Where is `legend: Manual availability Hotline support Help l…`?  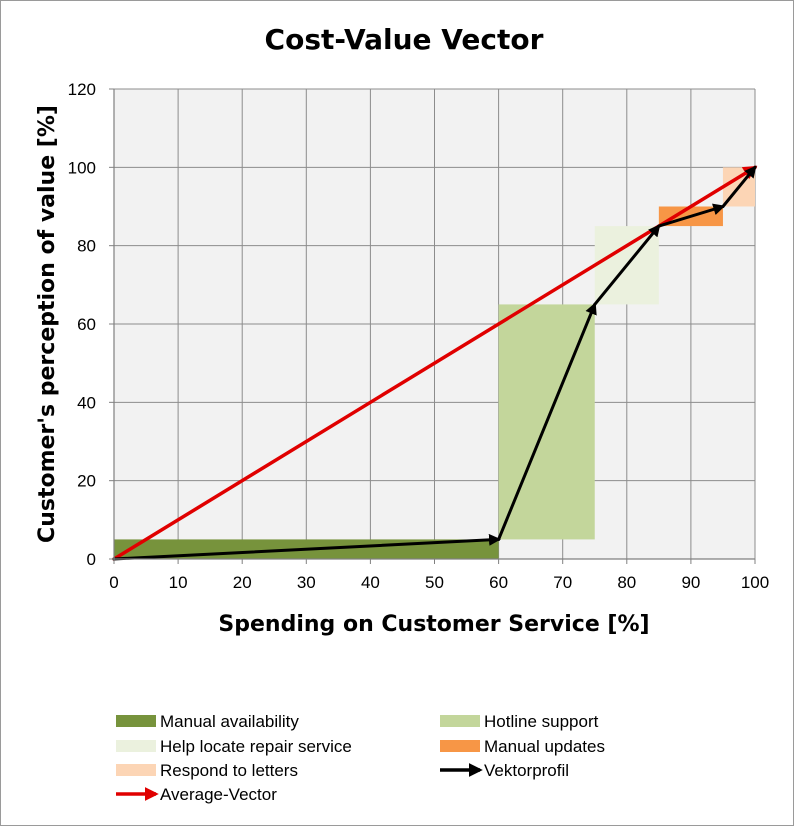 legend: Manual availability Hotline support Help l… is located at coordinates (360, 758).